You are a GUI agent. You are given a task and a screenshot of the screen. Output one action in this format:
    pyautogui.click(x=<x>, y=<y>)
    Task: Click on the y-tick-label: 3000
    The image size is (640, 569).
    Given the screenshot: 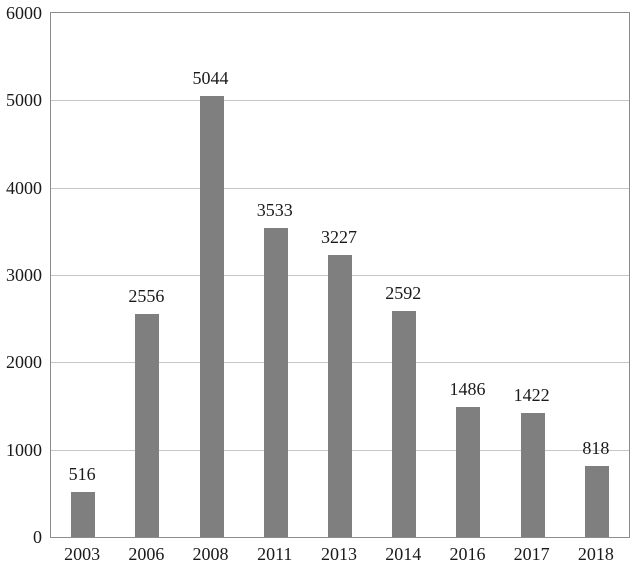 What is the action you would take?
    pyautogui.click(x=24, y=275)
    